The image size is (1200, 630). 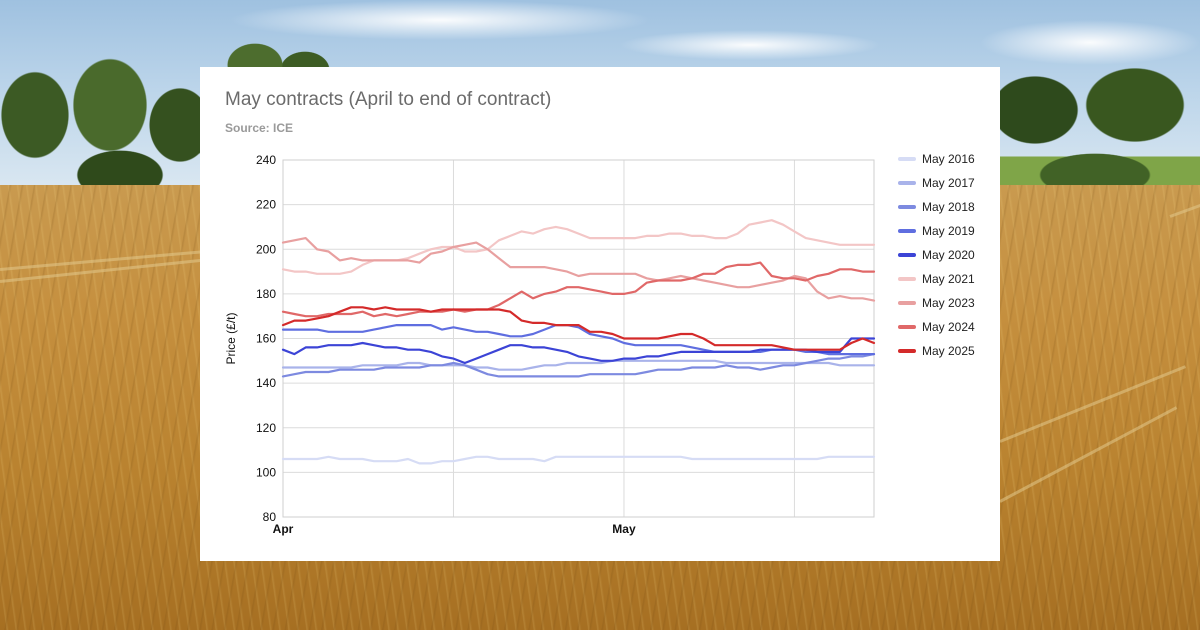 What do you see at coordinates (266, 383) in the screenshot?
I see `y-tick-label: 140` at bounding box center [266, 383].